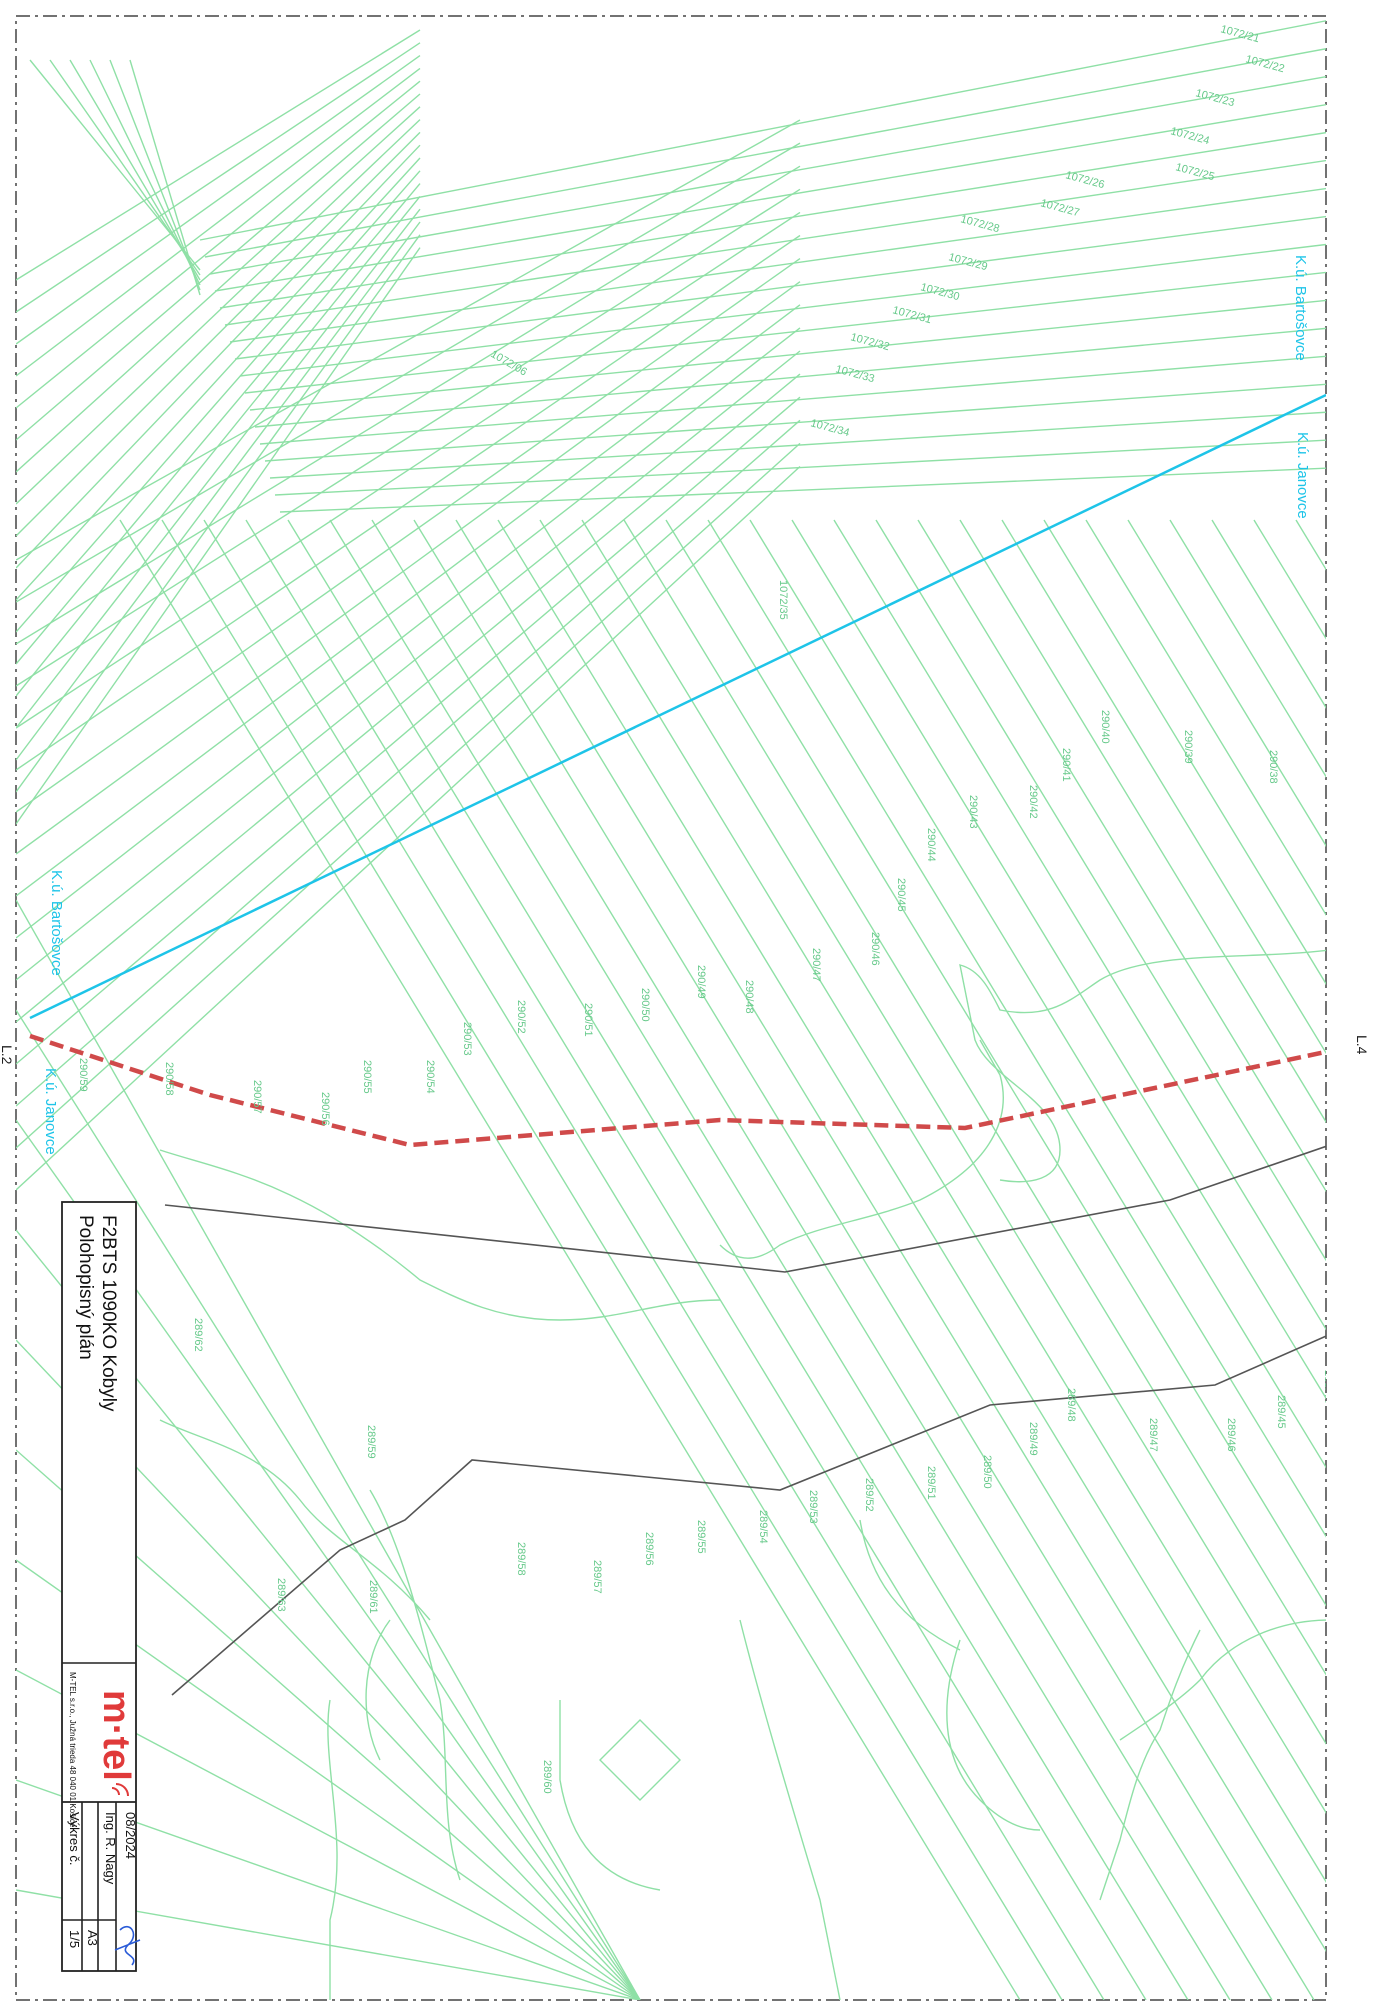 The height and width of the screenshot is (2016, 1388). Describe the element at coordinates (127, 1945) in the screenshot. I see `signature` at that location.